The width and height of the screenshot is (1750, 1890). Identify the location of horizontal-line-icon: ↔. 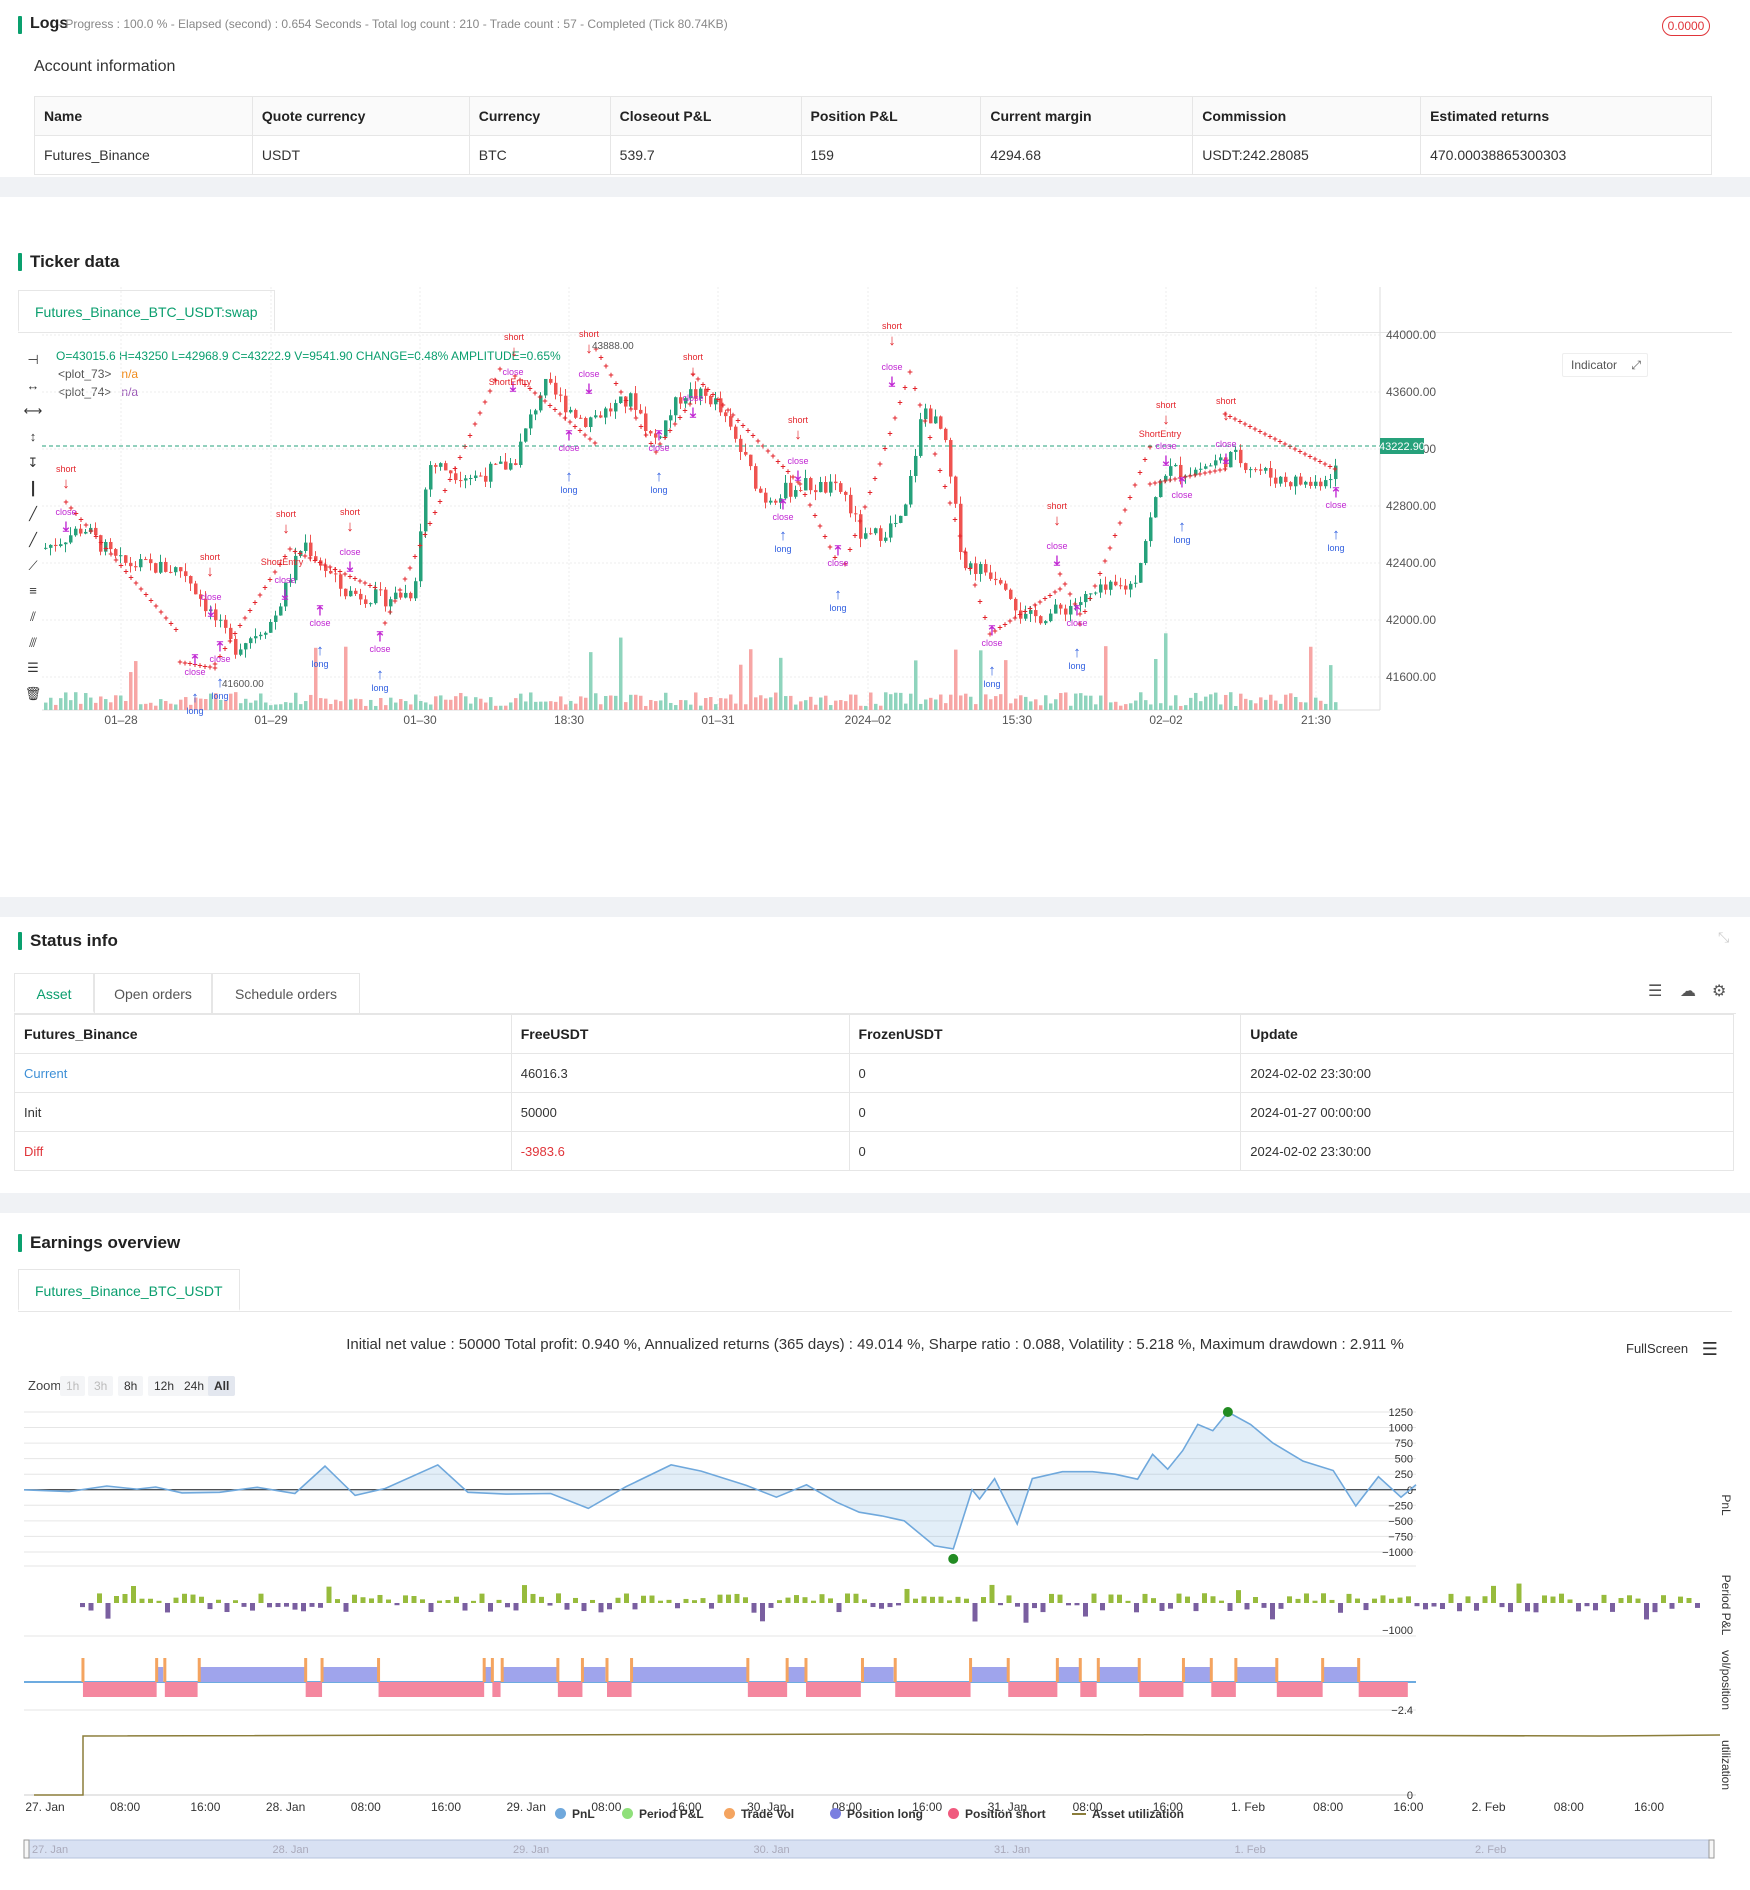
(33, 385).